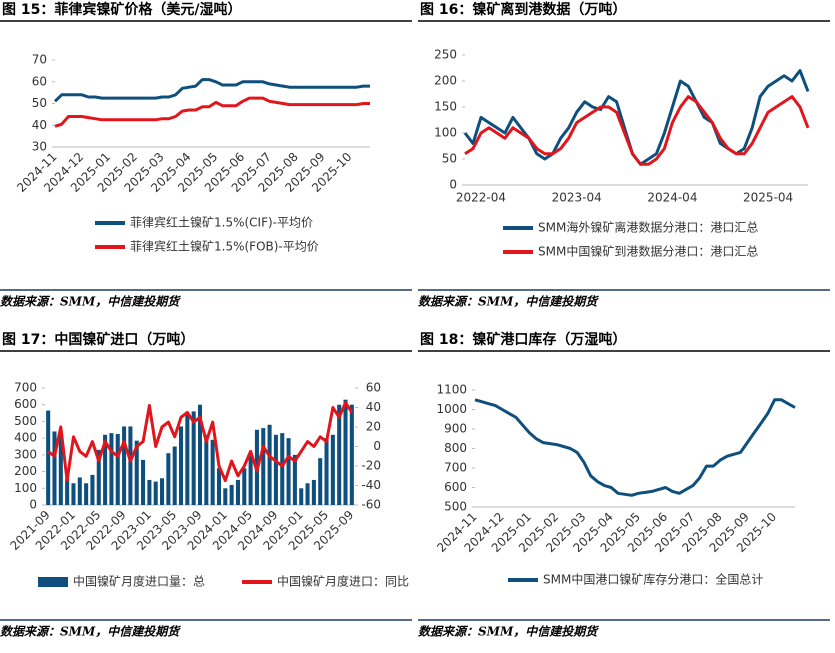 The height and width of the screenshot is (653, 835). What do you see at coordinates (53, 582) in the screenshot?
I see `legend-swatch` at bounding box center [53, 582].